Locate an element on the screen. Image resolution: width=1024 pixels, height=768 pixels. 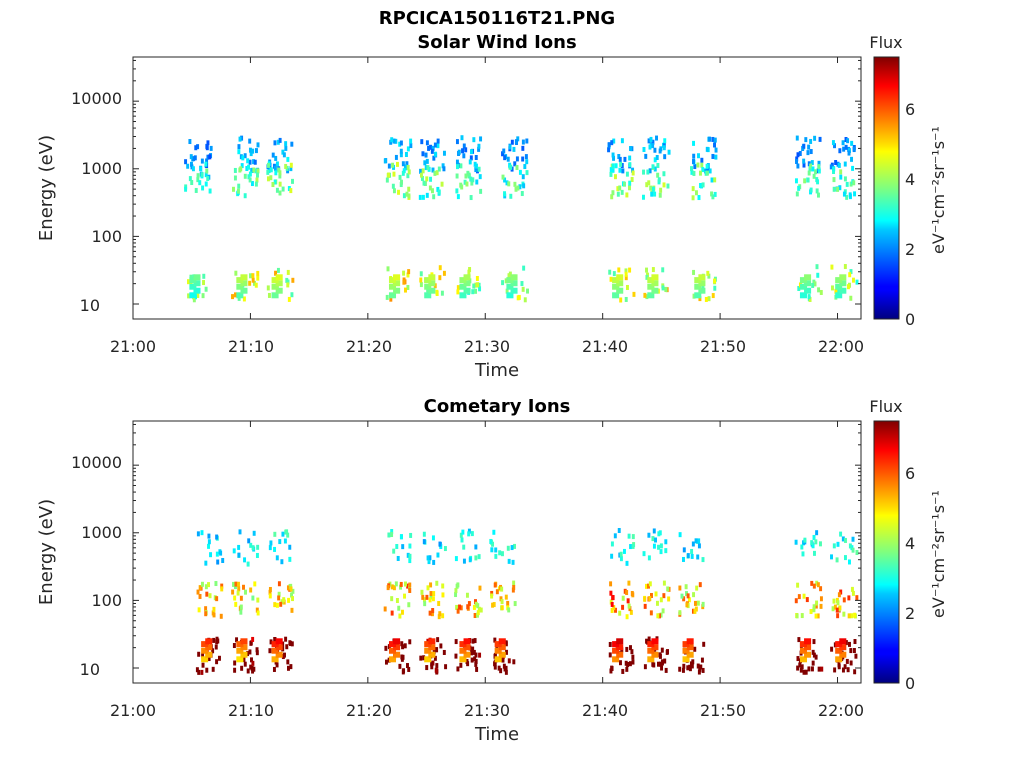
y-tick-label: 10000 is located at coordinates (96, 462).